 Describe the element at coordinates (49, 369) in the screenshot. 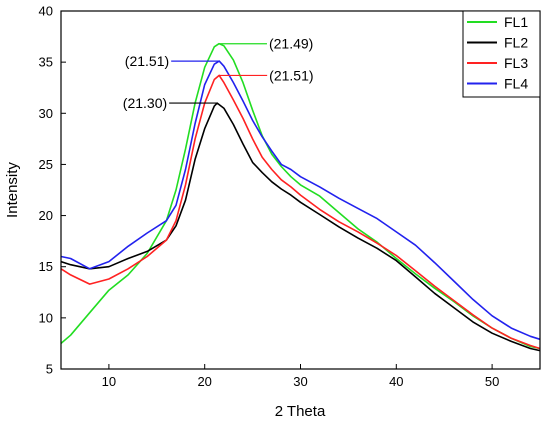

I see `y-tick-label: 5` at that location.